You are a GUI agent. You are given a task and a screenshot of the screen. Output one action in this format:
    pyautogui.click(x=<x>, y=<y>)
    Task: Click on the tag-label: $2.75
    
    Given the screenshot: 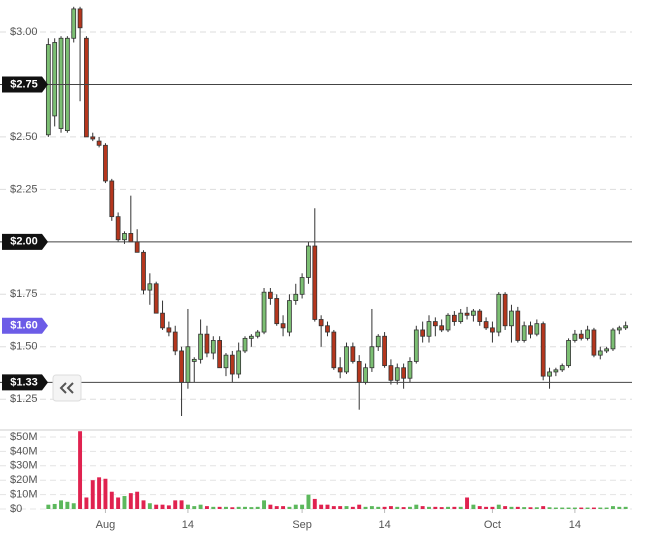 What is the action you would take?
    pyautogui.click(x=24, y=84)
    